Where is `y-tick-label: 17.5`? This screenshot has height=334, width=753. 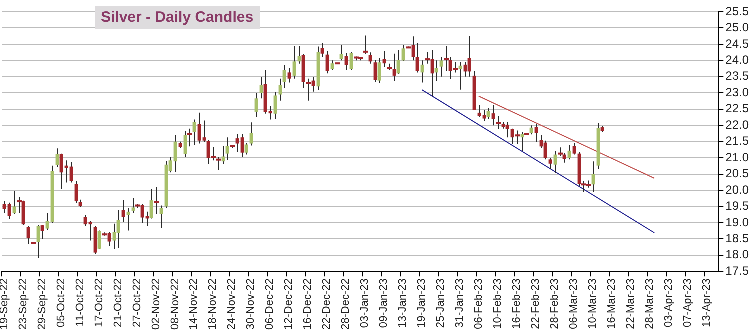 y-tick-label: 17.5 is located at coordinates (738, 271).